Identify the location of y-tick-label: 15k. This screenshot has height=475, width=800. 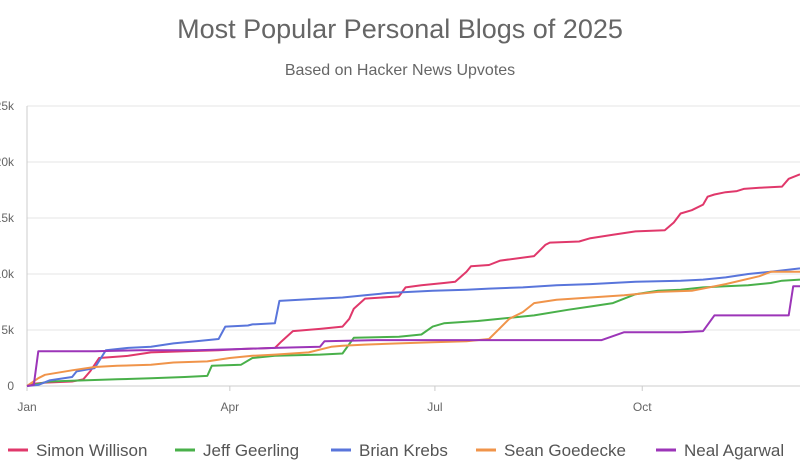
(7, 218).